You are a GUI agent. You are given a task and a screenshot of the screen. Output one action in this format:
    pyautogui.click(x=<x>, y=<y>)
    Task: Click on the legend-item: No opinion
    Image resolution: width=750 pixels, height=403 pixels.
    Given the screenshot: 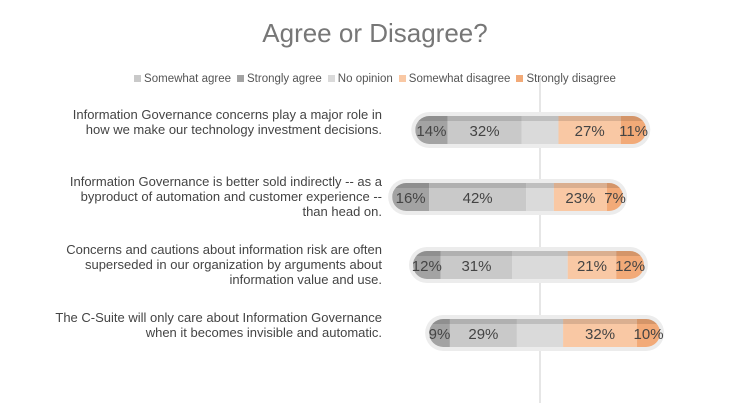 What is the action you would take?
    pyautogui.click(x=360, y=79)
    